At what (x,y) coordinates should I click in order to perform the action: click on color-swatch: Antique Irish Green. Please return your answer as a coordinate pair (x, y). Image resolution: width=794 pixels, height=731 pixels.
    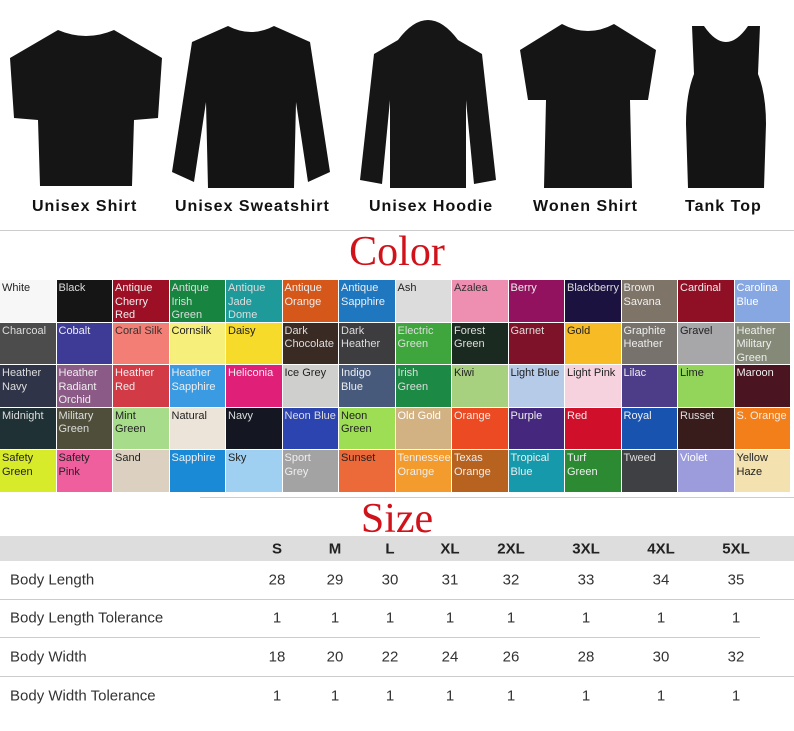
    Looking at the image, I should click on (197, 301).